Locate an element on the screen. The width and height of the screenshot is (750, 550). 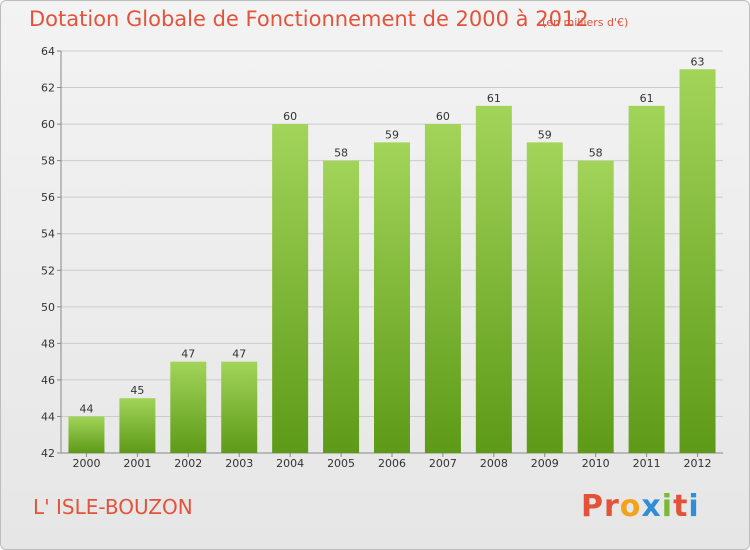
logo-letter: o is located at coordinates (630, 506).